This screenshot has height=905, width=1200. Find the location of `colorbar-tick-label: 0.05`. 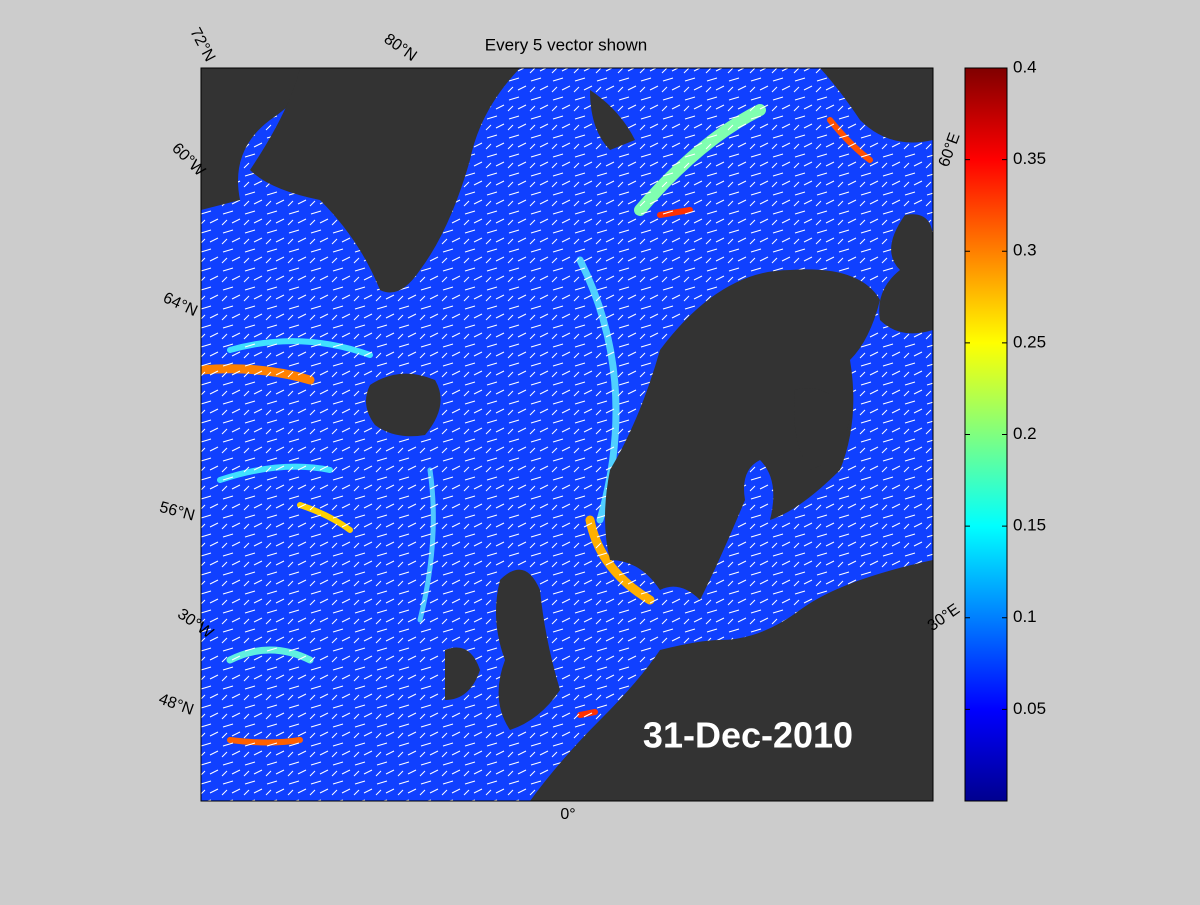

colorbar-tick-label: 0.05 is located at coordinates (1029, 708).